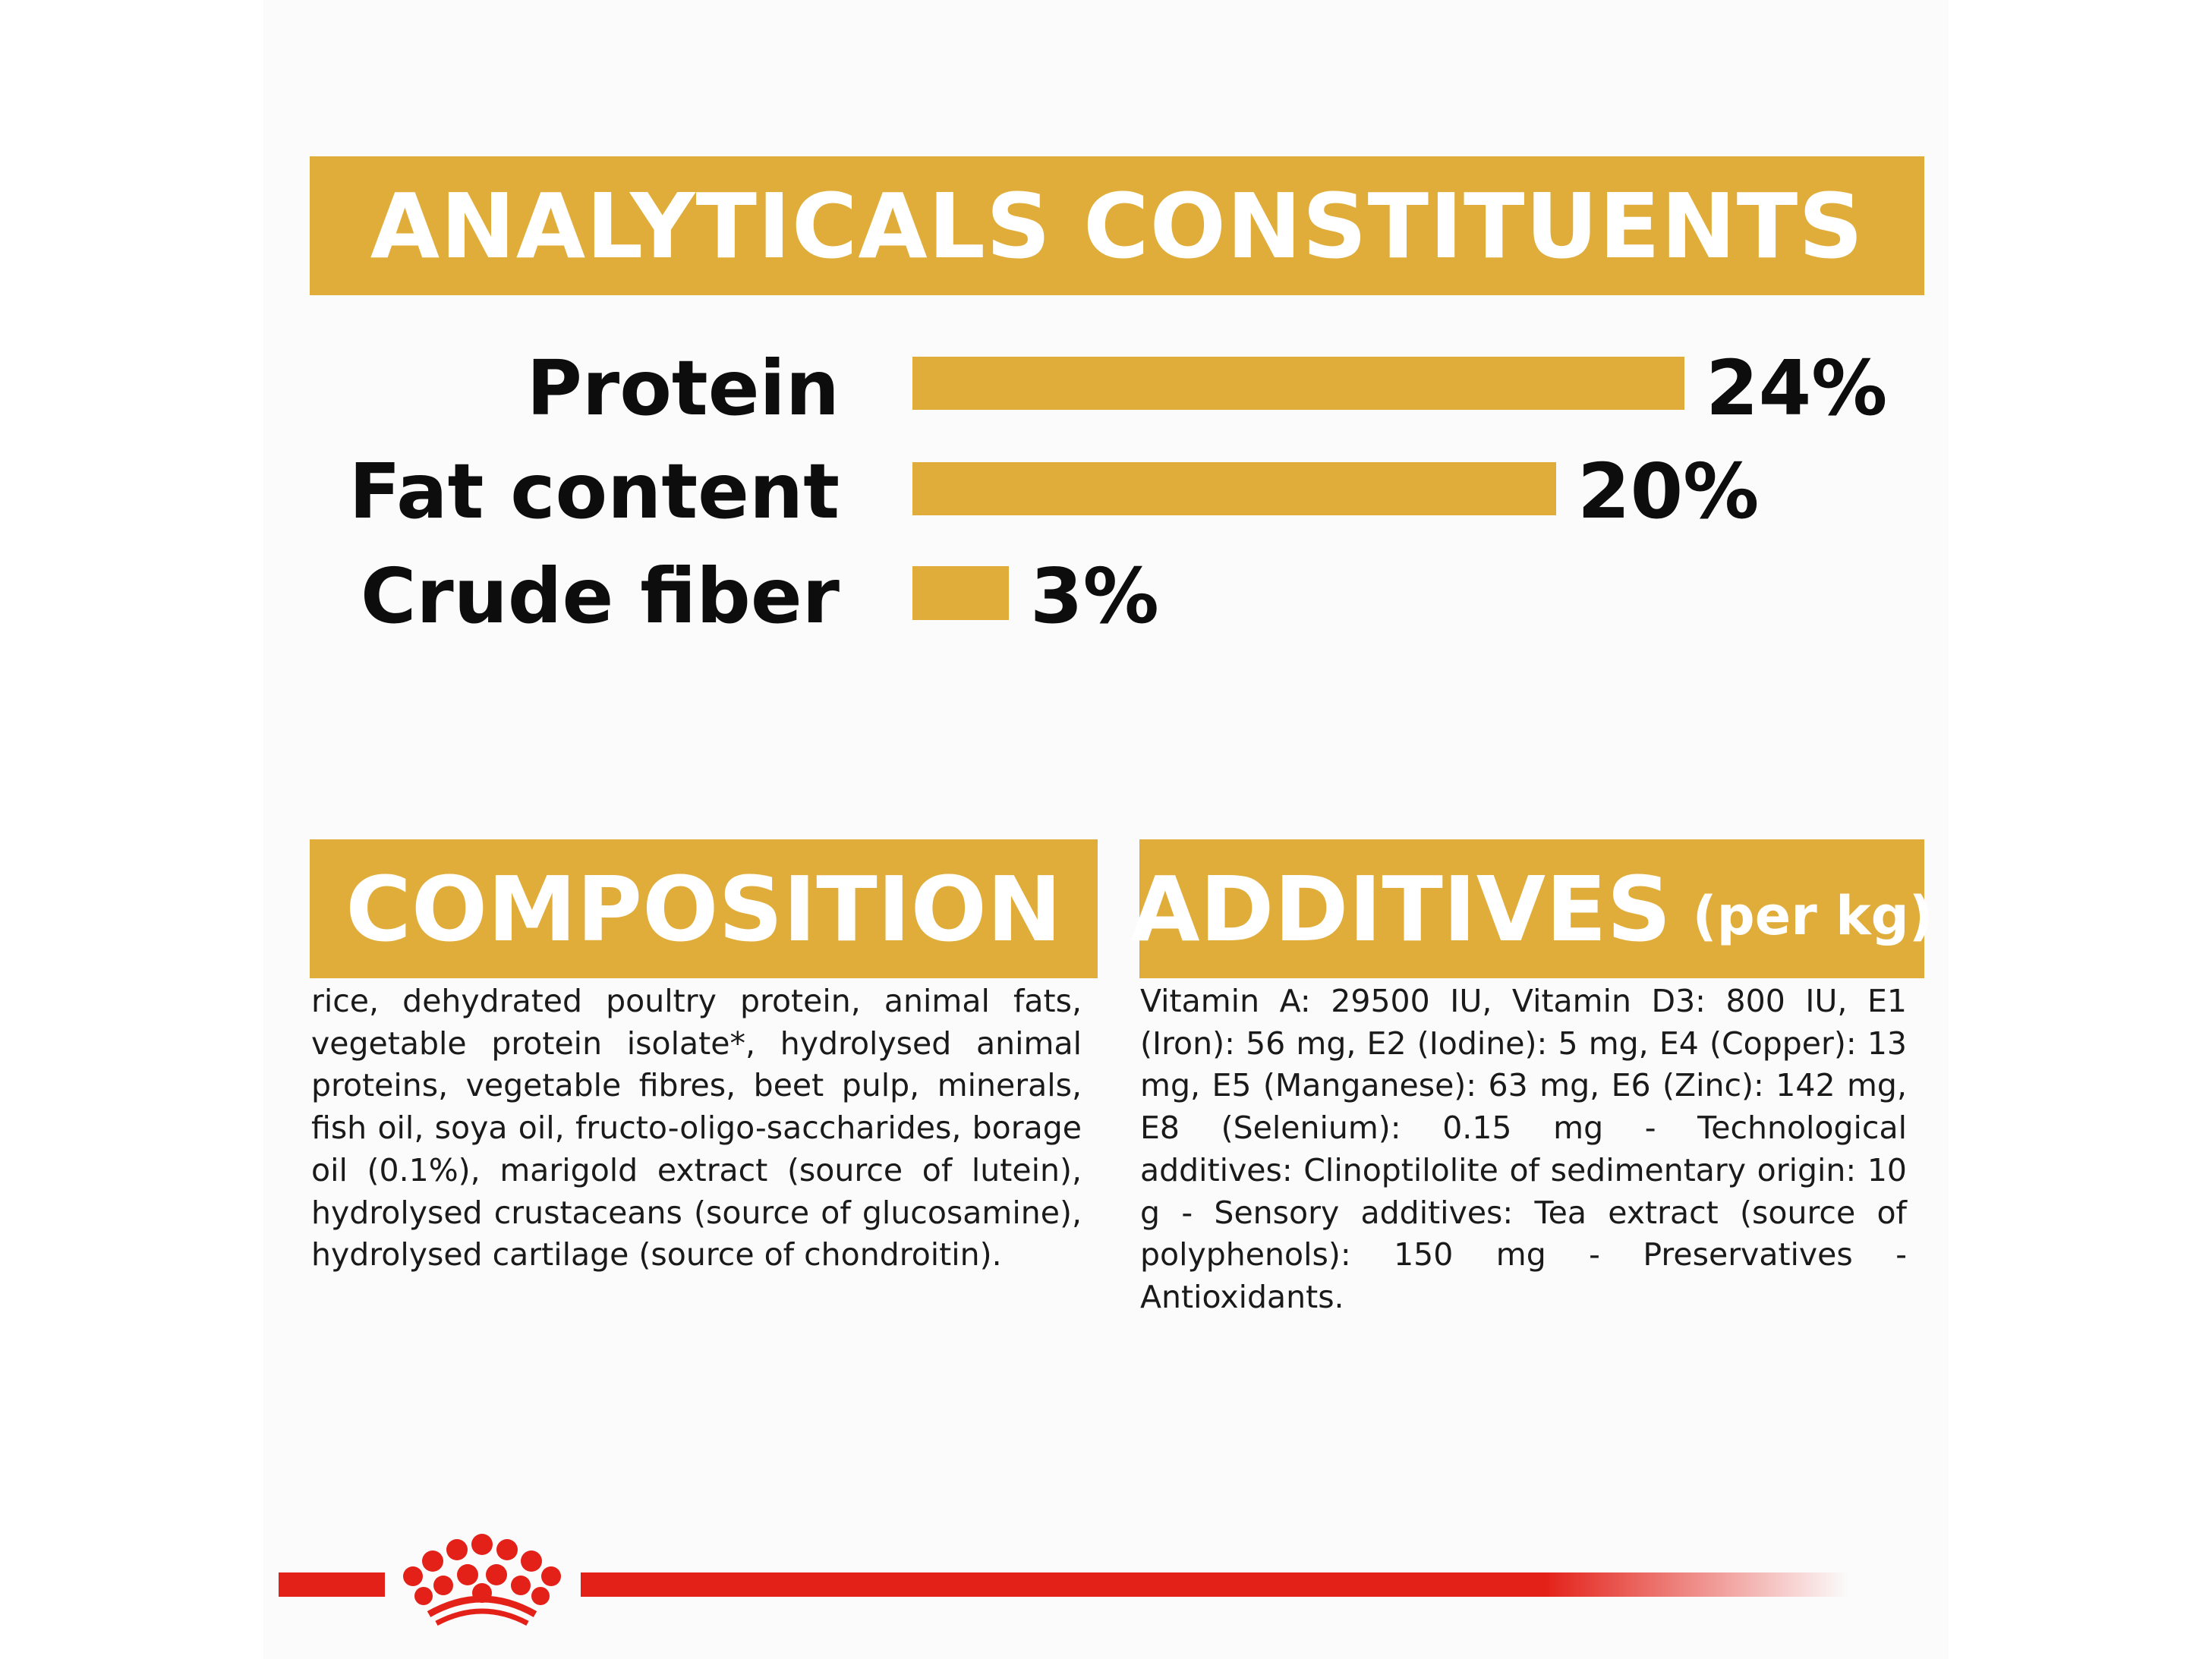 The width and height of the screenshot is (2212, 1659). What do you see at coordinates (1215, 1585) in the screenshot?
I see `brand-stripe-right` at bounding box center [1215, 1585].